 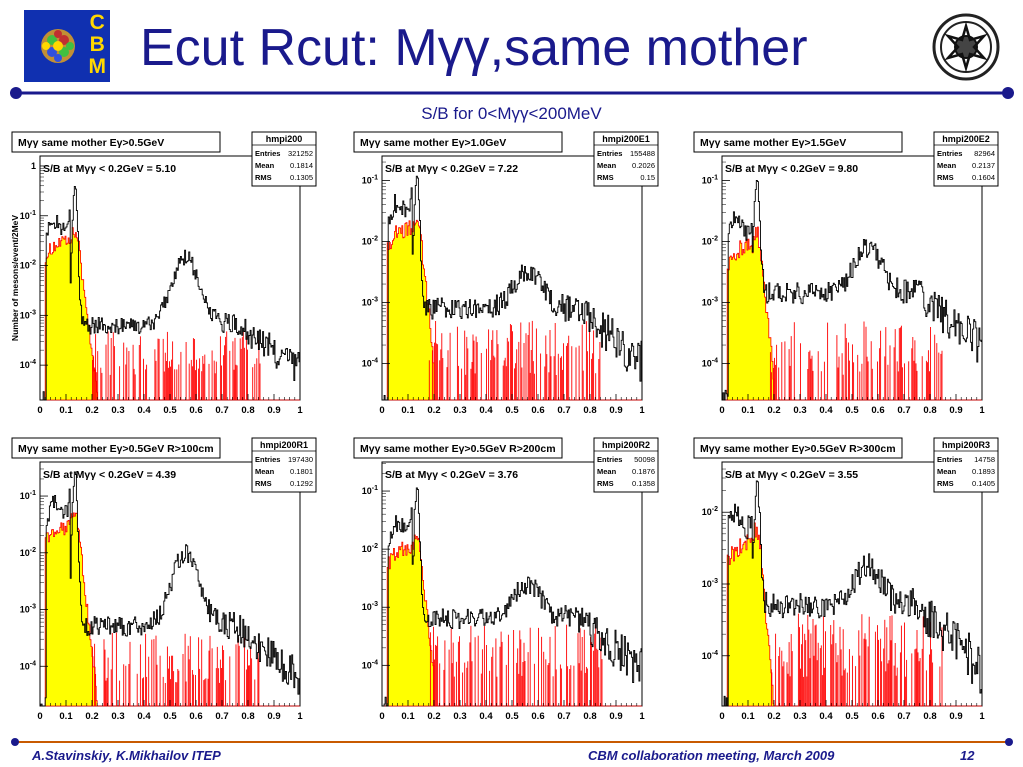 I want to click on signal-outline, so click(x=852, y=313).